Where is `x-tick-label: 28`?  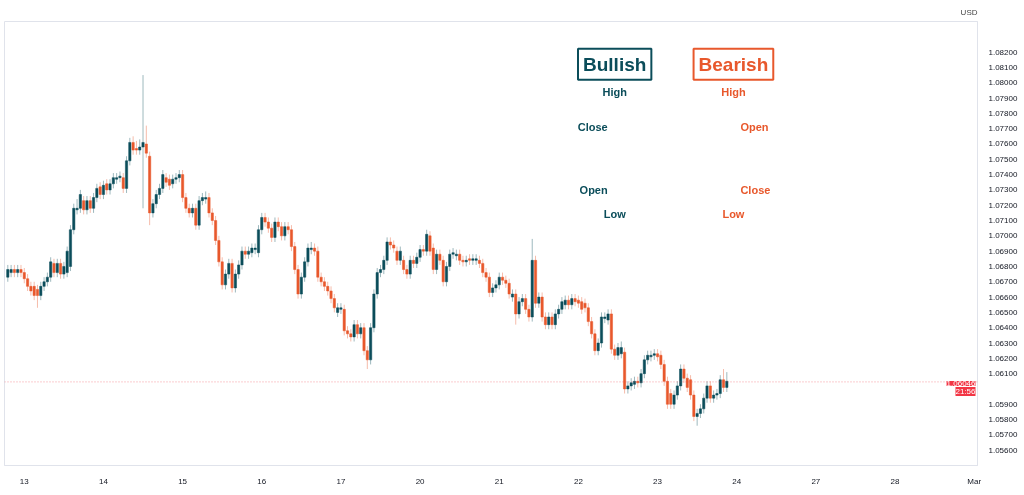 x-tick-label: 28 is located at coordinates (895, 481).